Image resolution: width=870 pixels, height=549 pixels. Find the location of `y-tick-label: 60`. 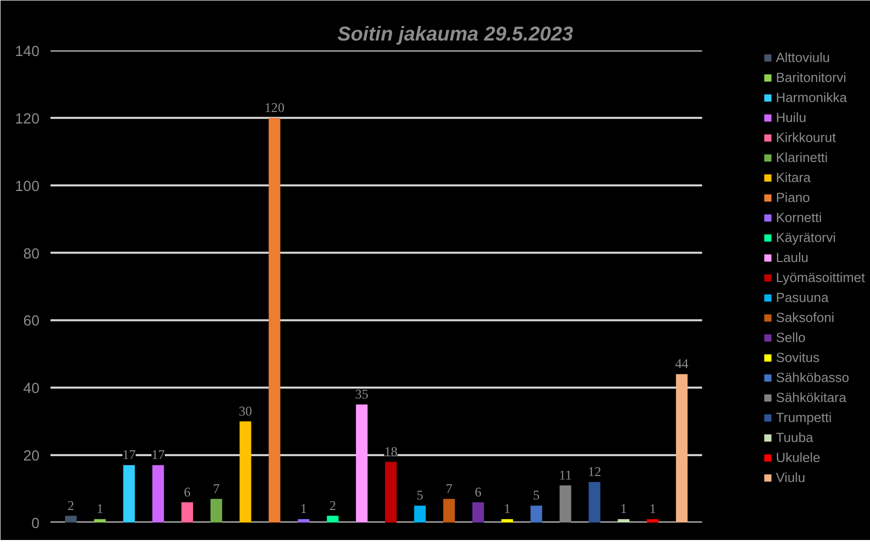

y-tick-label: 60 is located at coordinates (31, 322).